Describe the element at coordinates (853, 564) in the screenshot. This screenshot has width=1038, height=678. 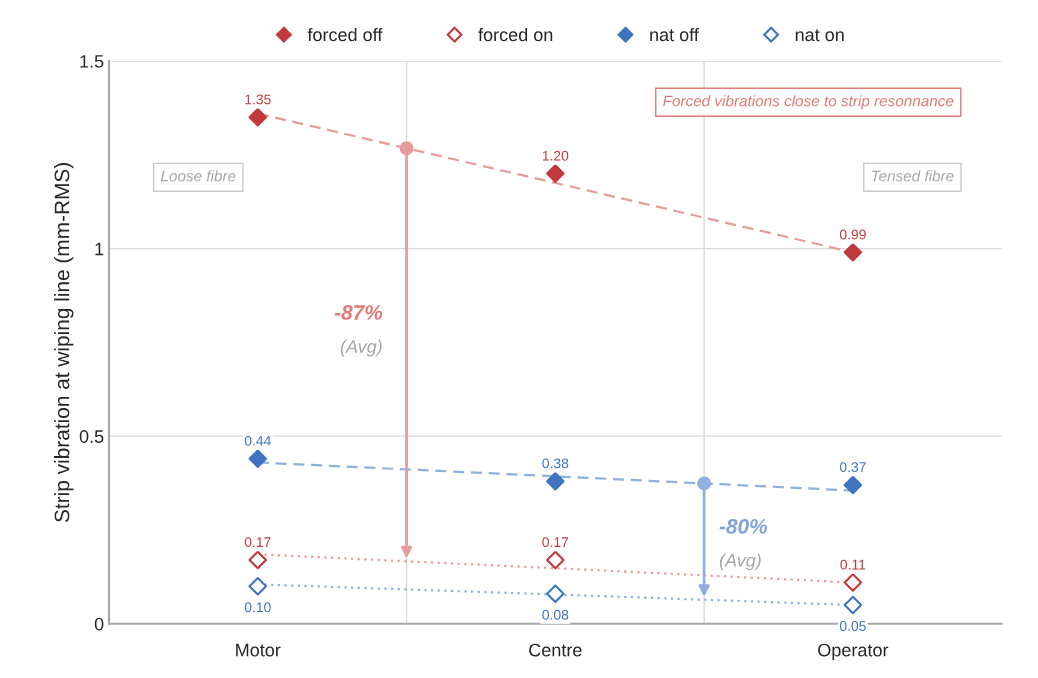
I see `data-label: 0.11` at that location.